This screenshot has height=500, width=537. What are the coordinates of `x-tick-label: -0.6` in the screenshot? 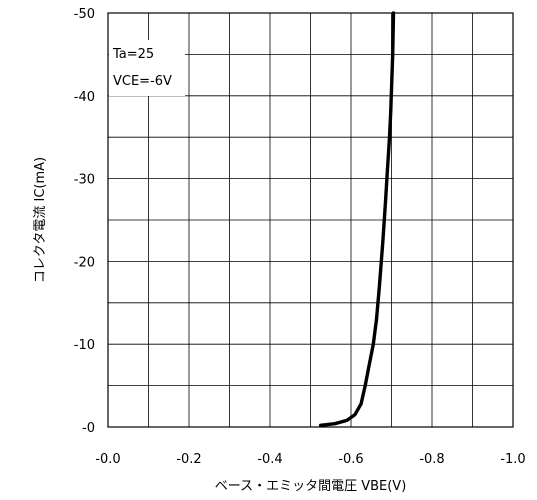 It's located at (350, 459).